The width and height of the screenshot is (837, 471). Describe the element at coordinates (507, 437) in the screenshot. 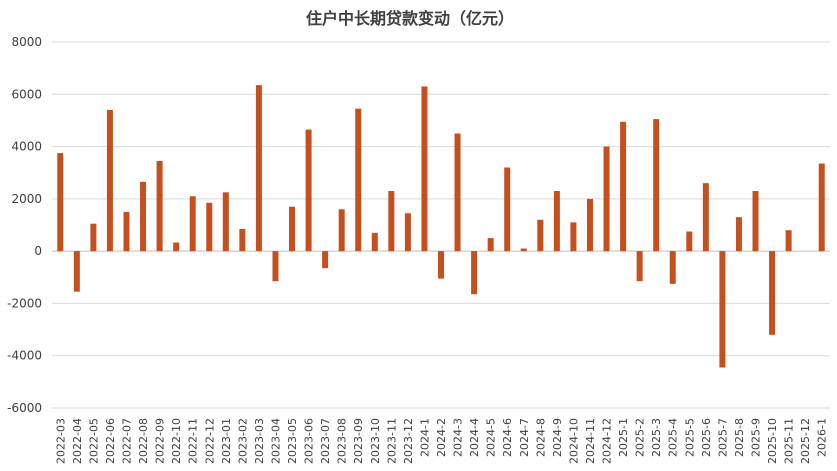

I see `x-tick-label: 2024-6` at that location.